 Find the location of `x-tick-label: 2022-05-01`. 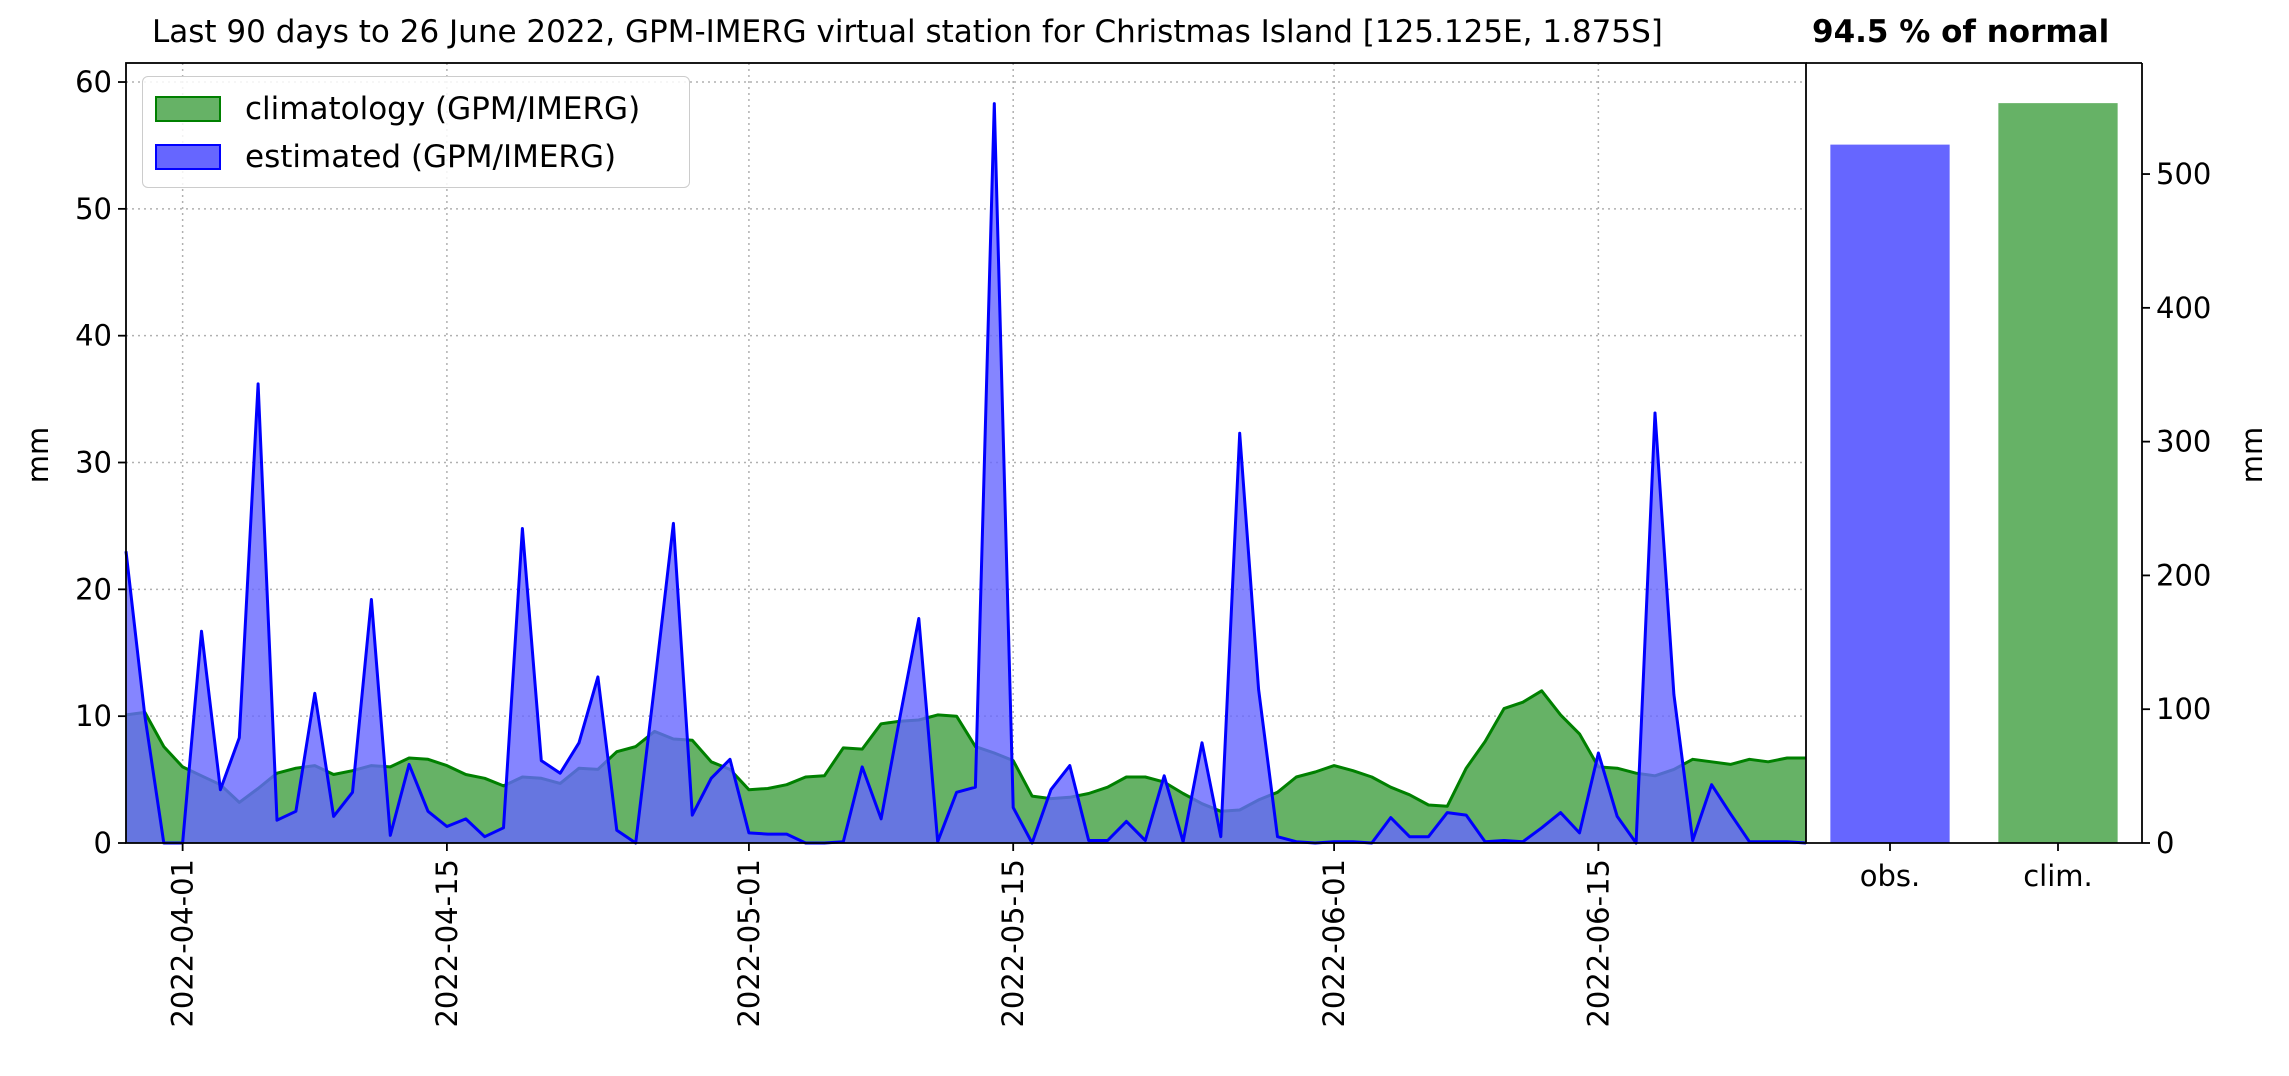

x-tick-label: 2022-05-01 is located at coordinates (749, 943).